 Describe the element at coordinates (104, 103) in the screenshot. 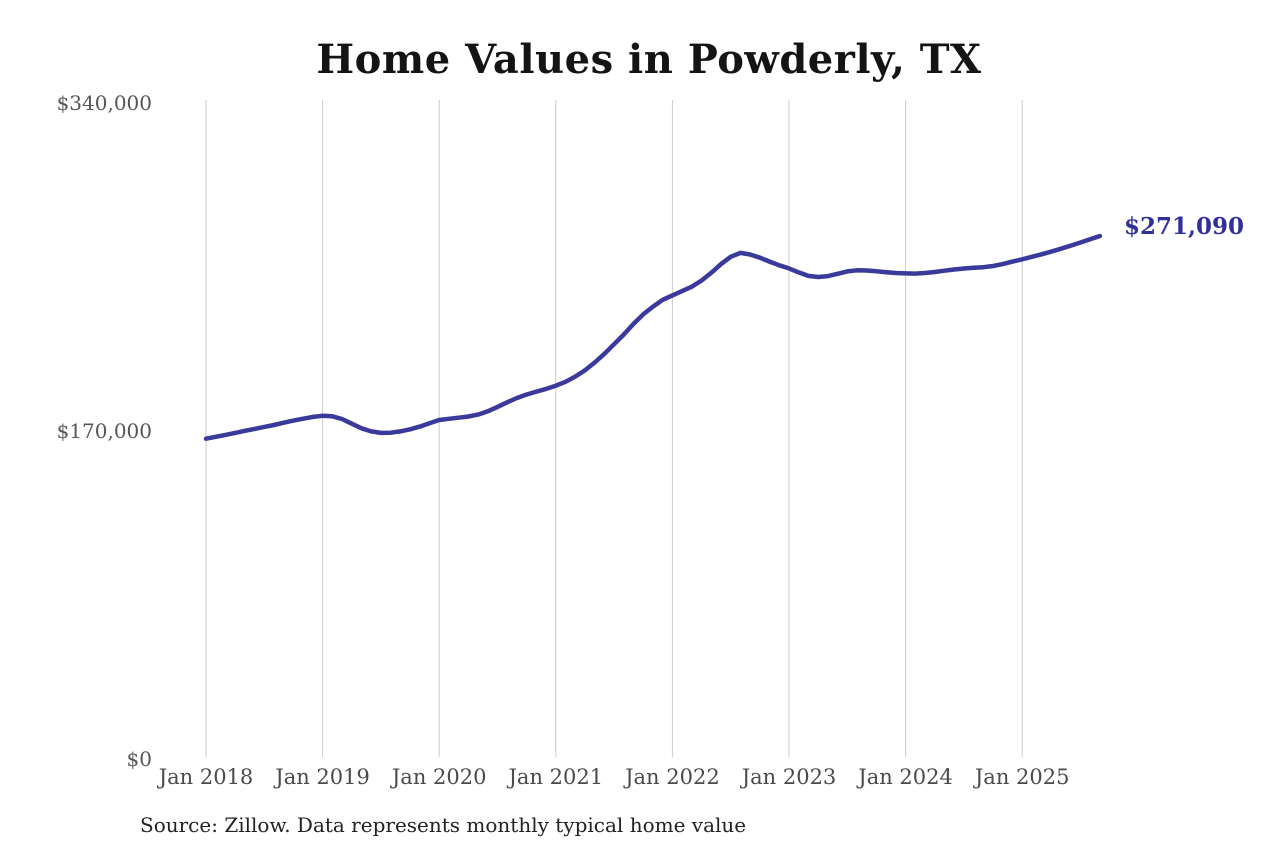

I see `y-tick-label: $340,000` at that location.